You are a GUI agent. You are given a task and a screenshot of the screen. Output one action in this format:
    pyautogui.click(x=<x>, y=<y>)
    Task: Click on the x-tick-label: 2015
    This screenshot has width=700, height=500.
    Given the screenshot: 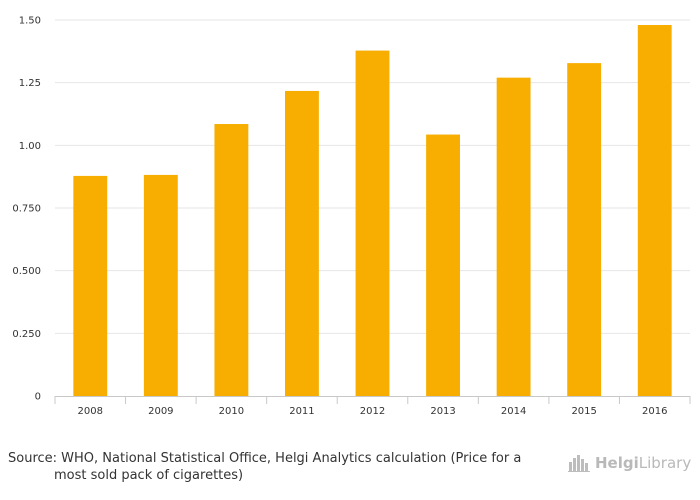 What is the action you would take?
    pyautogui.click(x=583, y=411)
    